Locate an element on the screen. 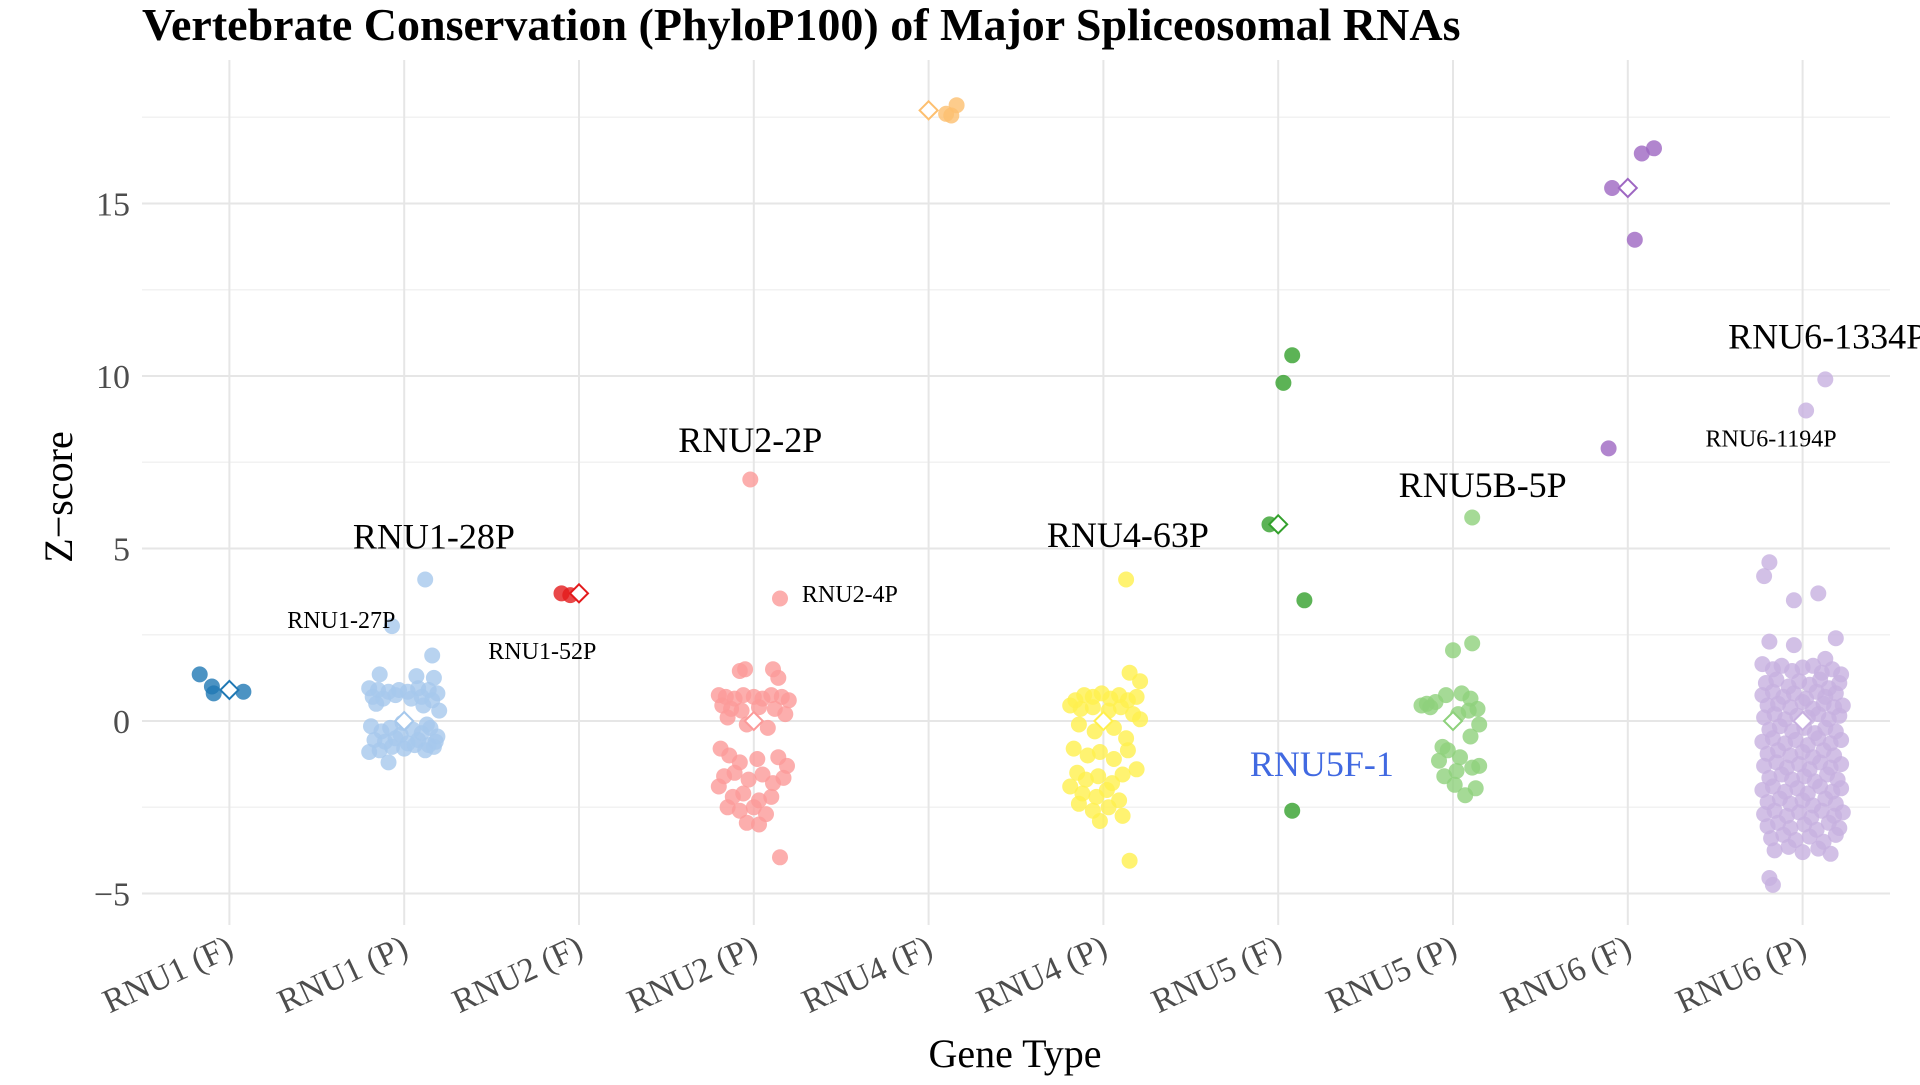 This screenshot has height=1085, width=1920. x-tick-label: RNU5 (F) is located at coordinates (1216, 975).